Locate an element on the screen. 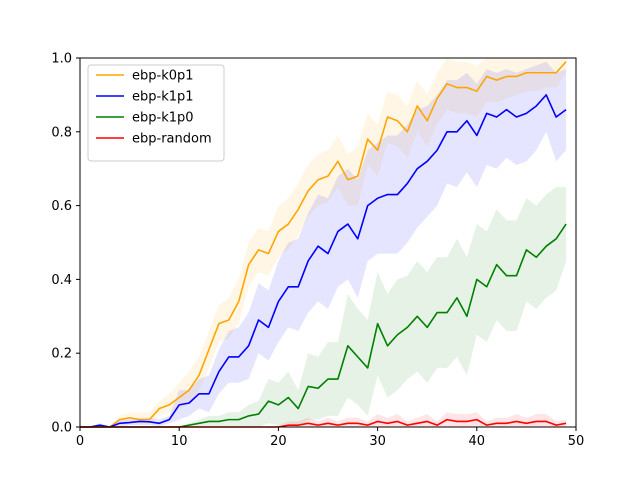 The image size is (640, 480). y-tick-label: 0.8 is located at coordinates (61, 132).